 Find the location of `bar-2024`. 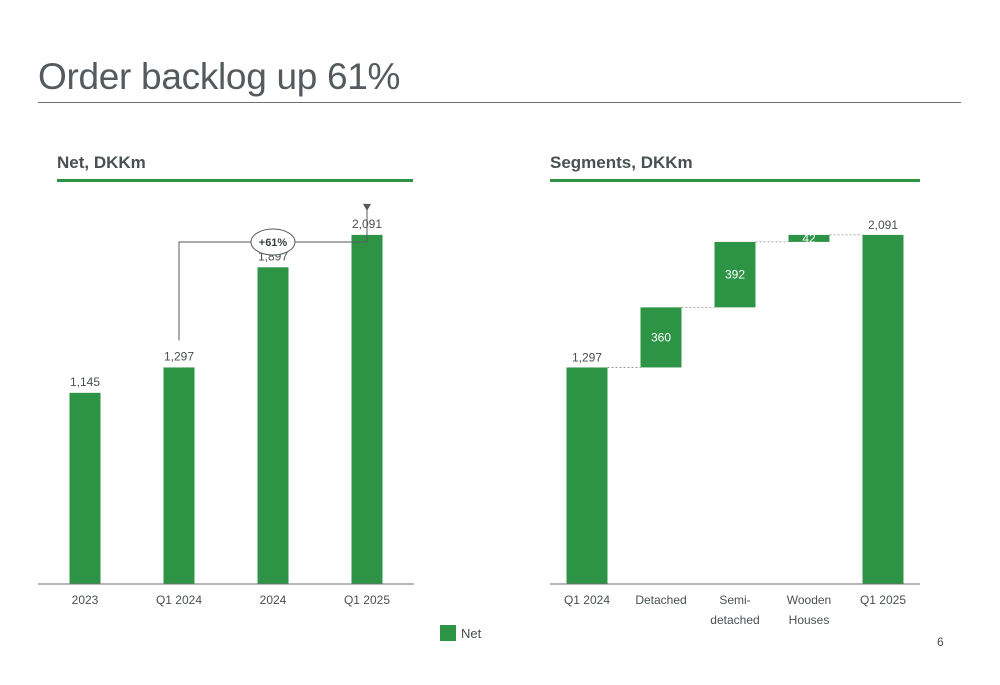

bar-2024 is located at coordinates (273, 425).